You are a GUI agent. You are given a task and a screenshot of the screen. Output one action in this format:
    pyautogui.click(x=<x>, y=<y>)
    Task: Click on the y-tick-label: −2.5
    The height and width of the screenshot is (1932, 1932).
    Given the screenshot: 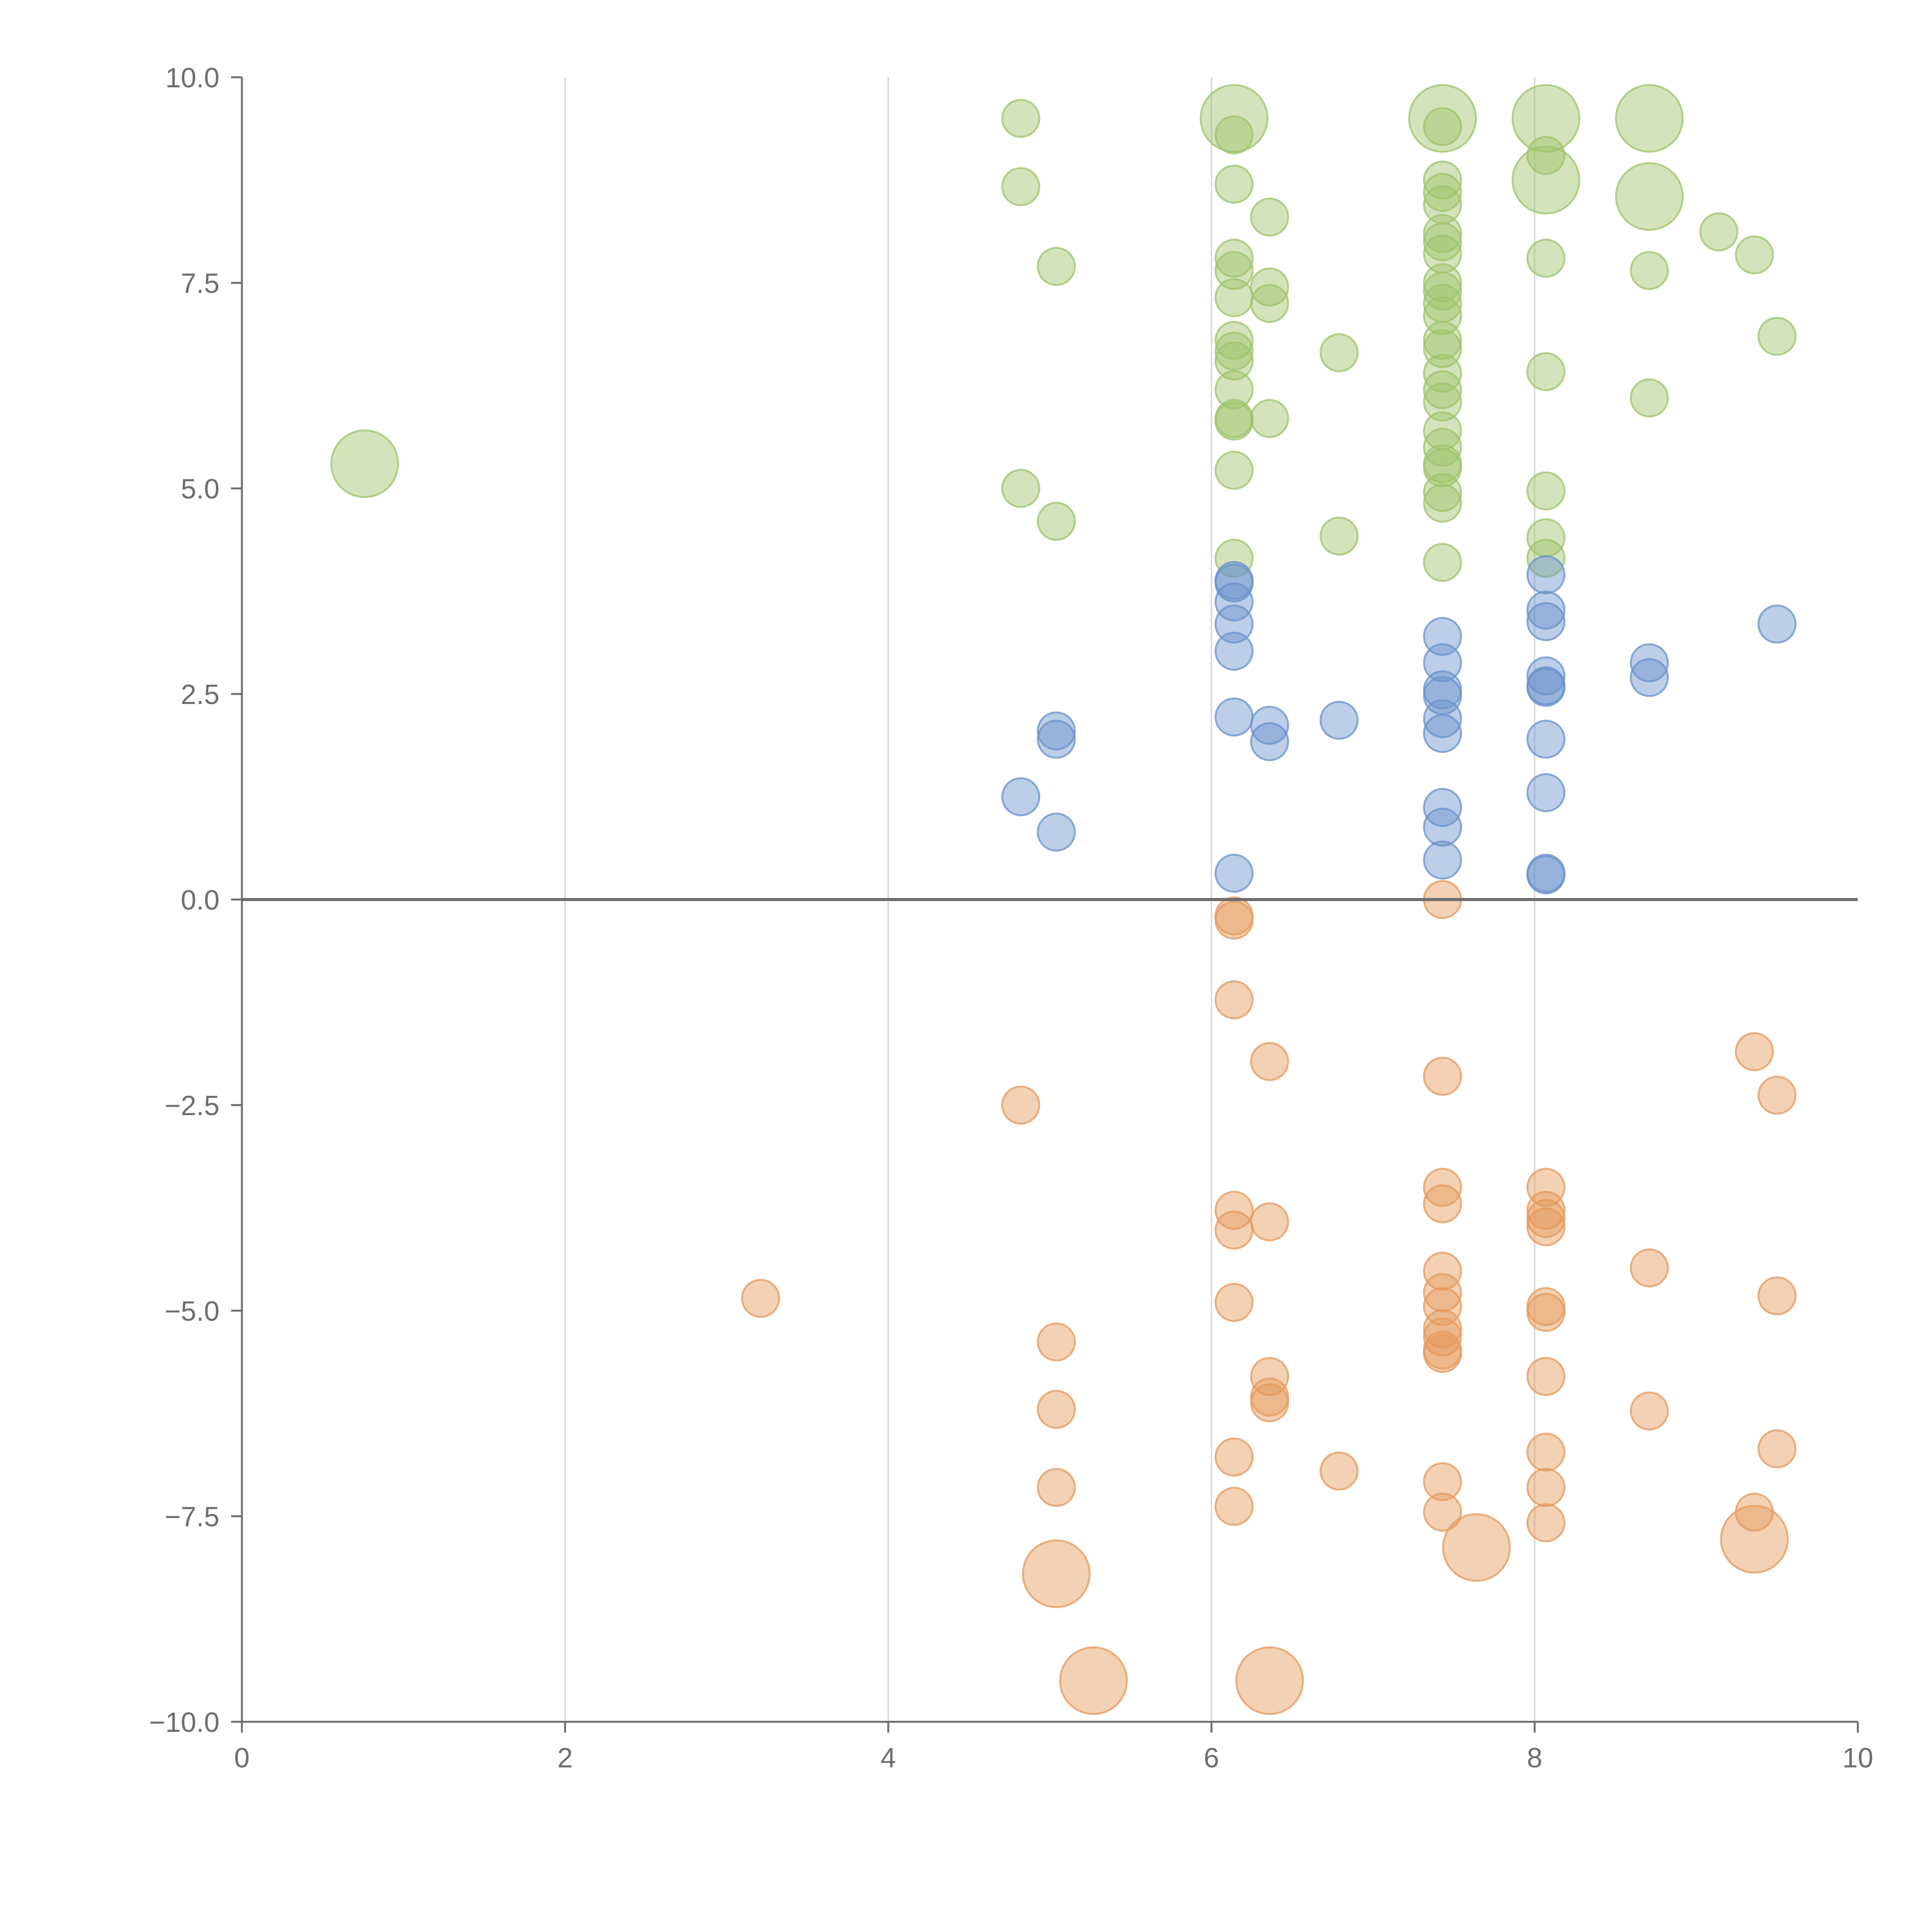 What is the action you would take?
    pyautogui.click(x=192, y=1106)
    